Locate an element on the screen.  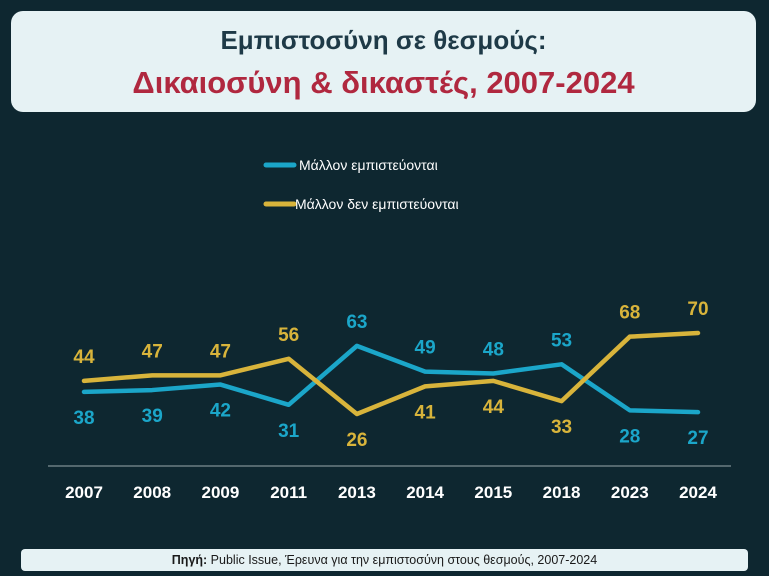
x-tick-label: 2011 is located at coordinates (288, 492).